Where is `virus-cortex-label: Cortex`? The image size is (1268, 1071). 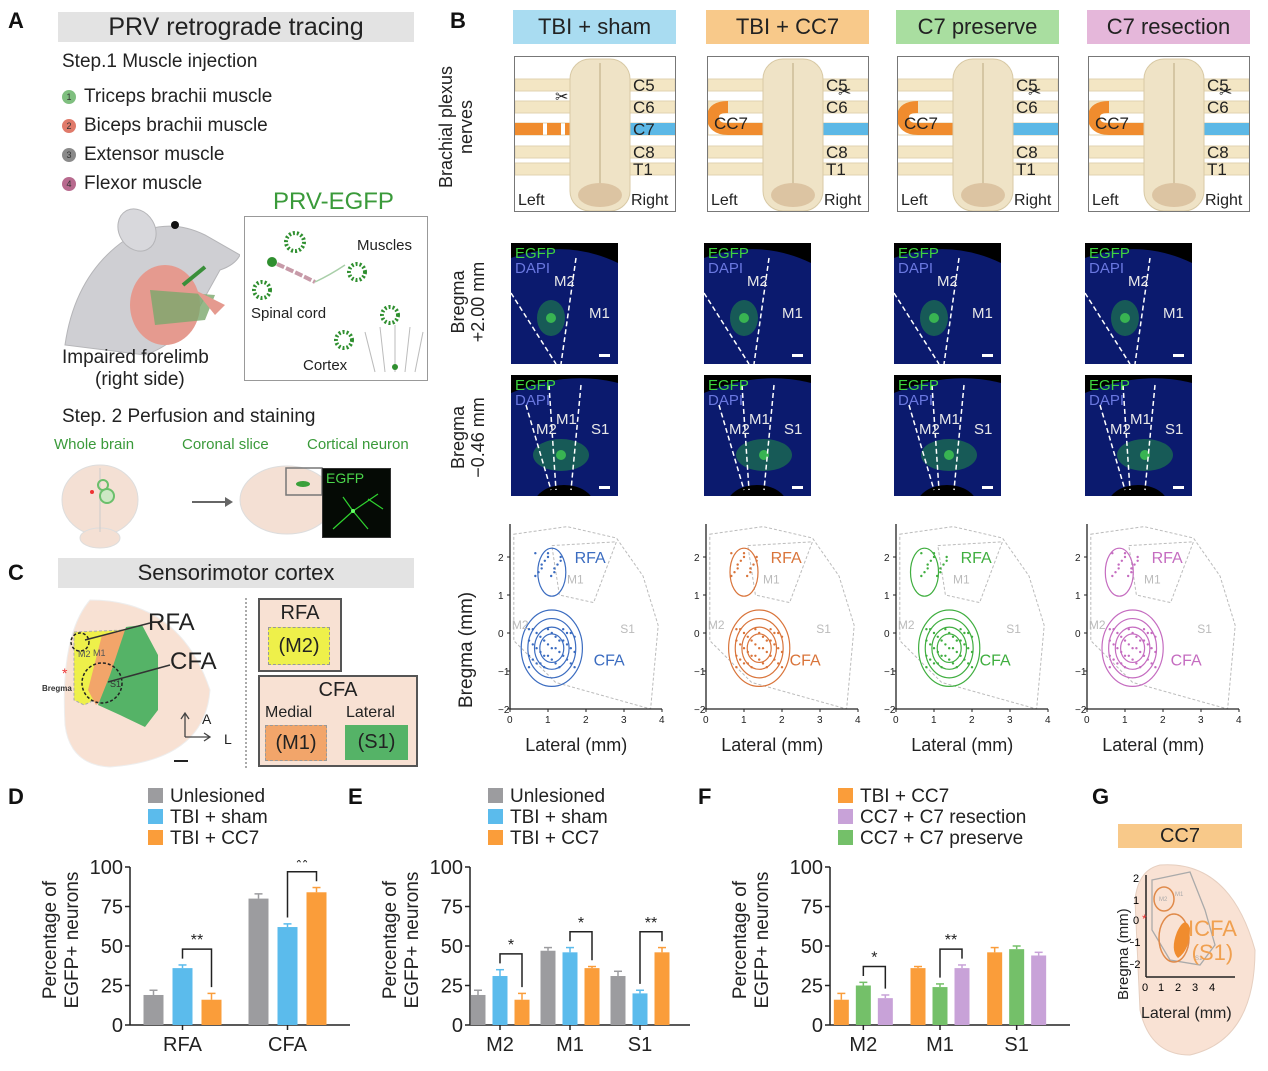
virus-cortex-label: Cortex is located at coordinates (325, 365).